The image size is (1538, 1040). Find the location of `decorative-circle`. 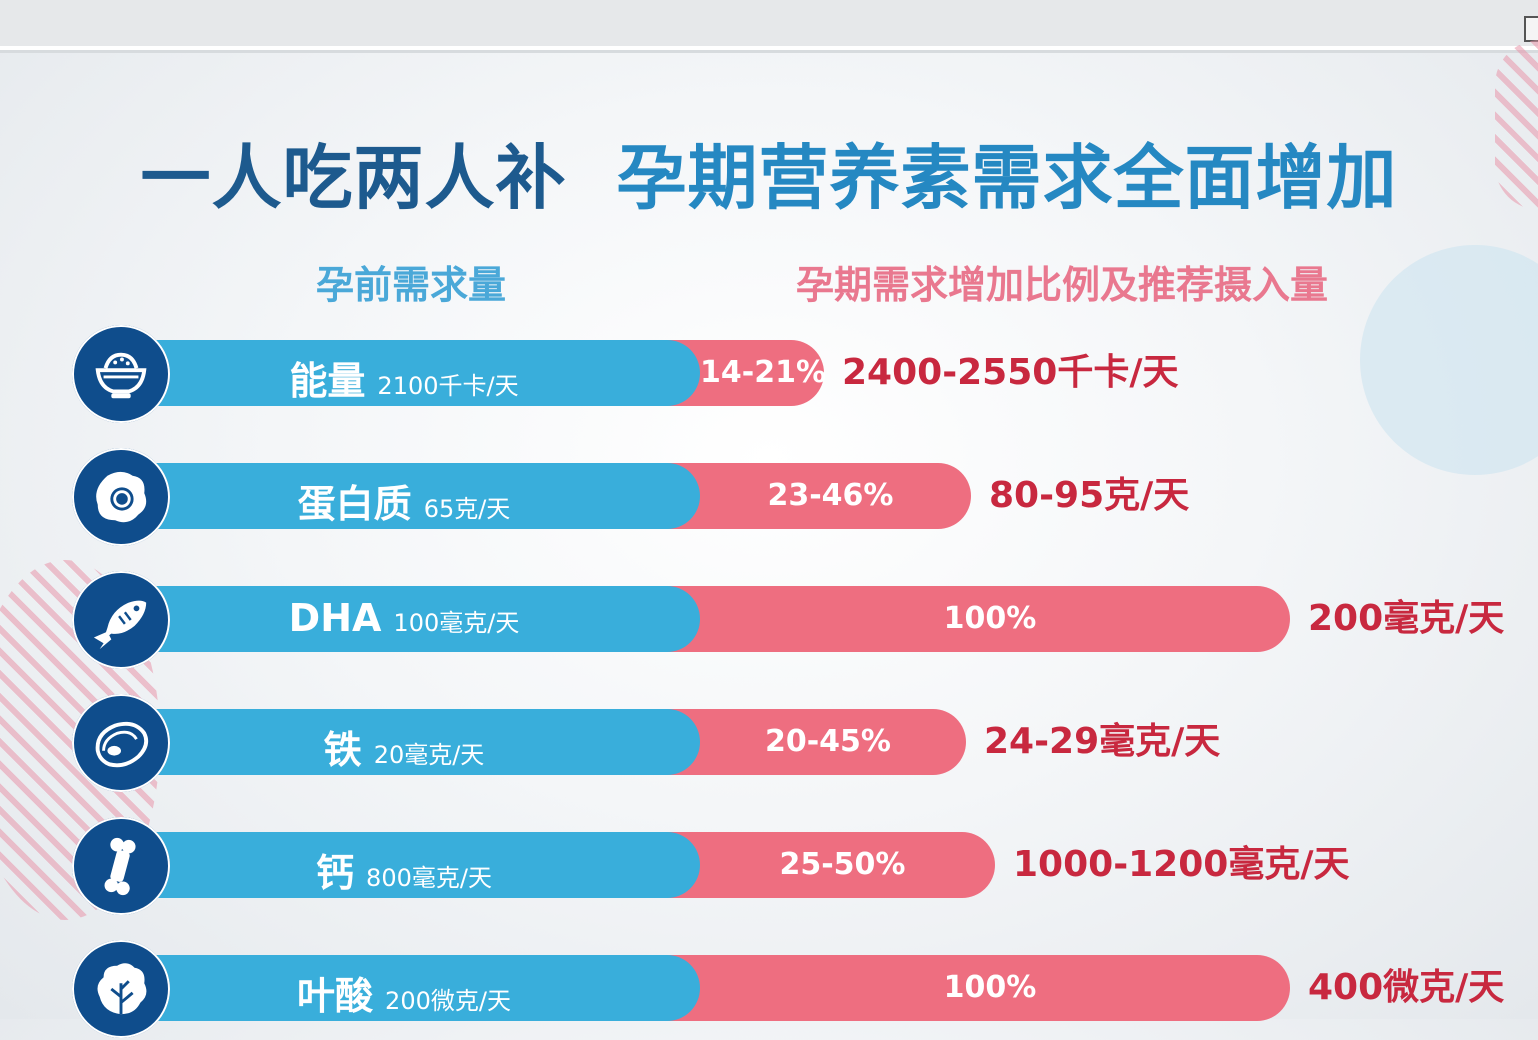

decorative-circle is located at coordinates (1449, 360).